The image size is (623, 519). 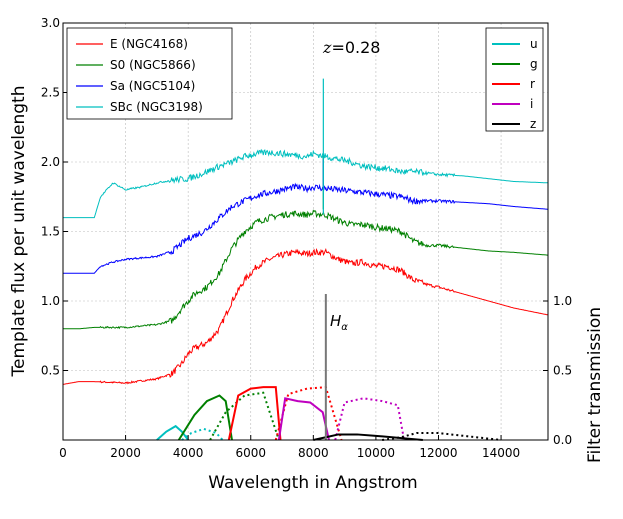 I want to click on x-axis-label: Wavelength in Angstrom, so click(x=312, y=483).